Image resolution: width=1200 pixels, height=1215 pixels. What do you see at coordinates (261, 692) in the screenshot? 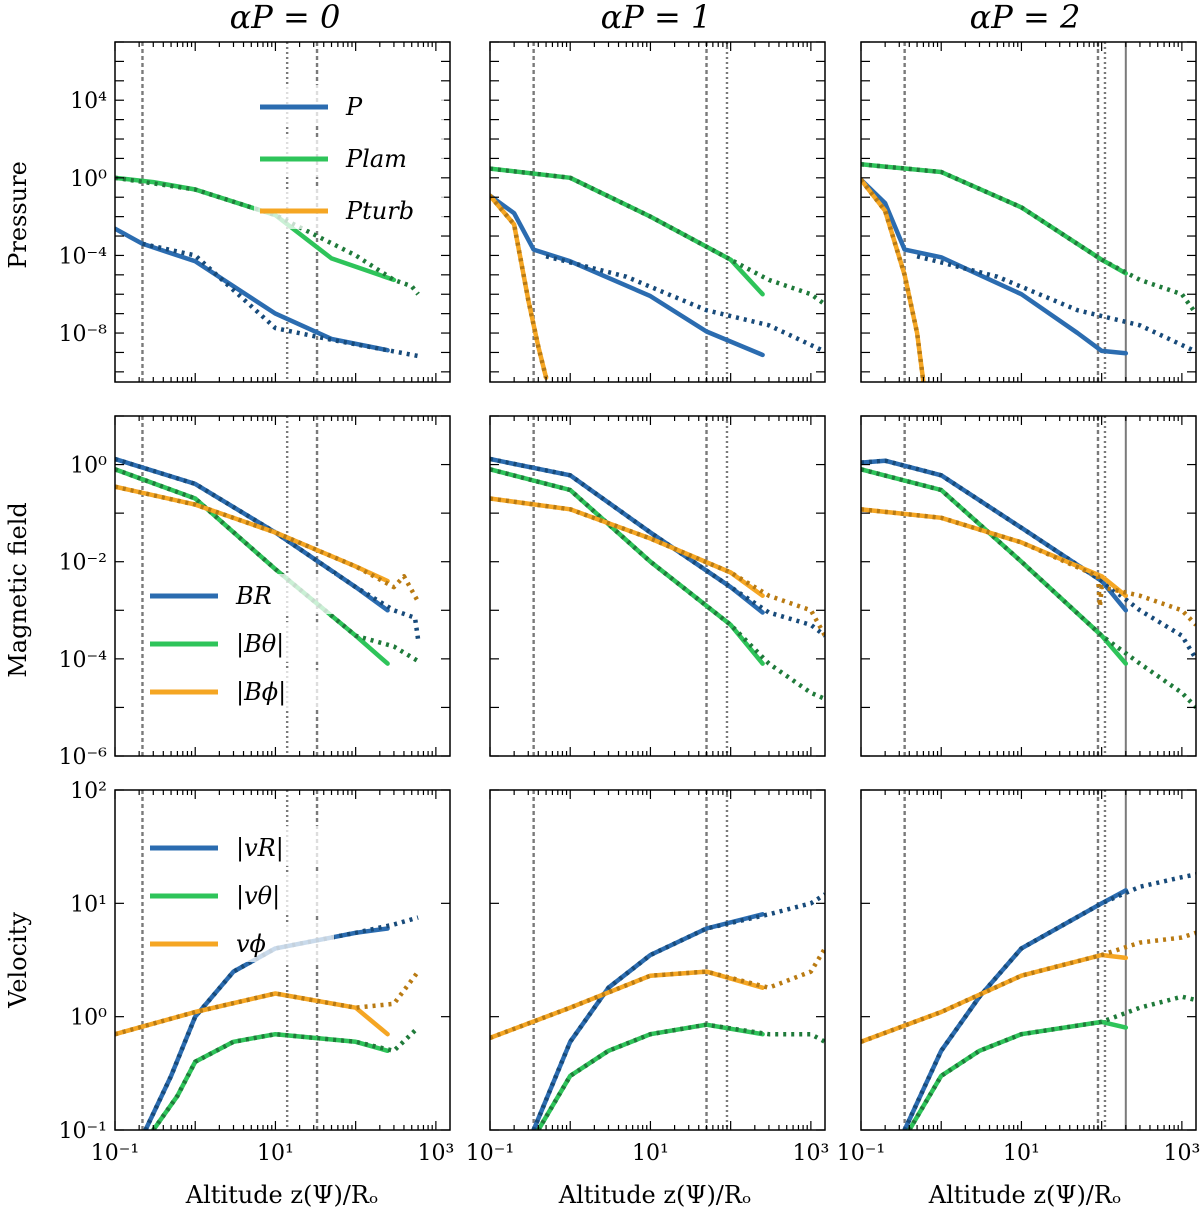
I see `legend-label-b: |Bϕ|` at bounding box center [261, 692].